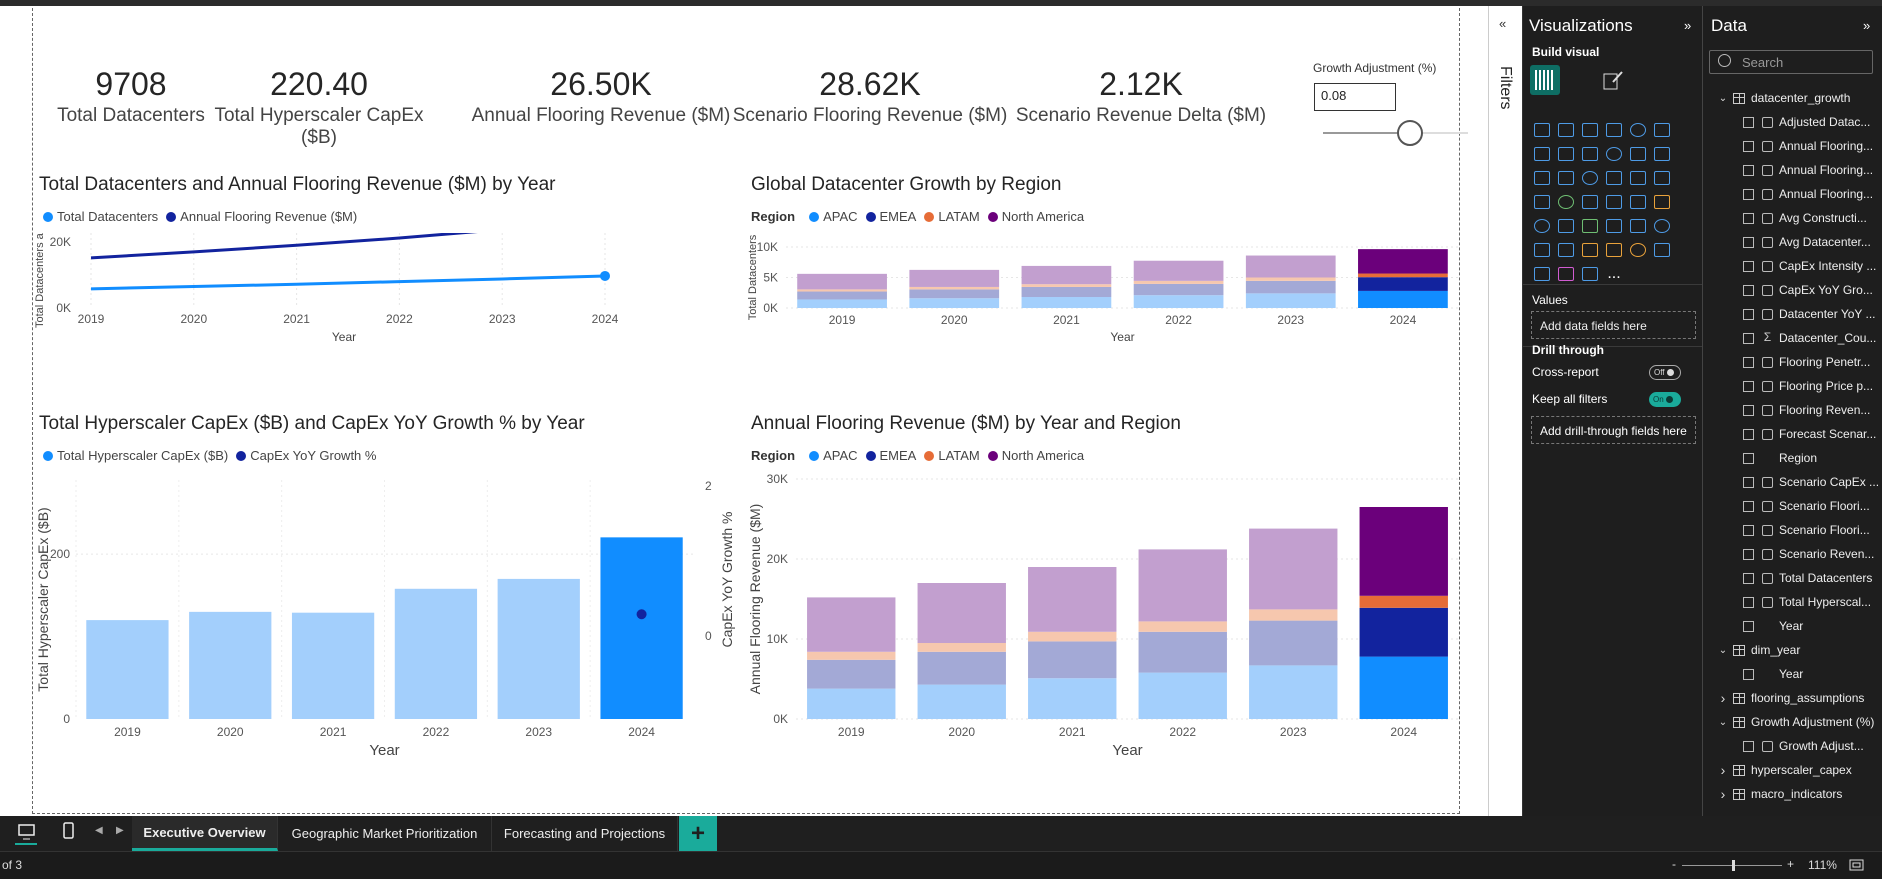  Describe the element at coordinates (1792, 458) in the screenshot. I see `field-item: Region` at that location.